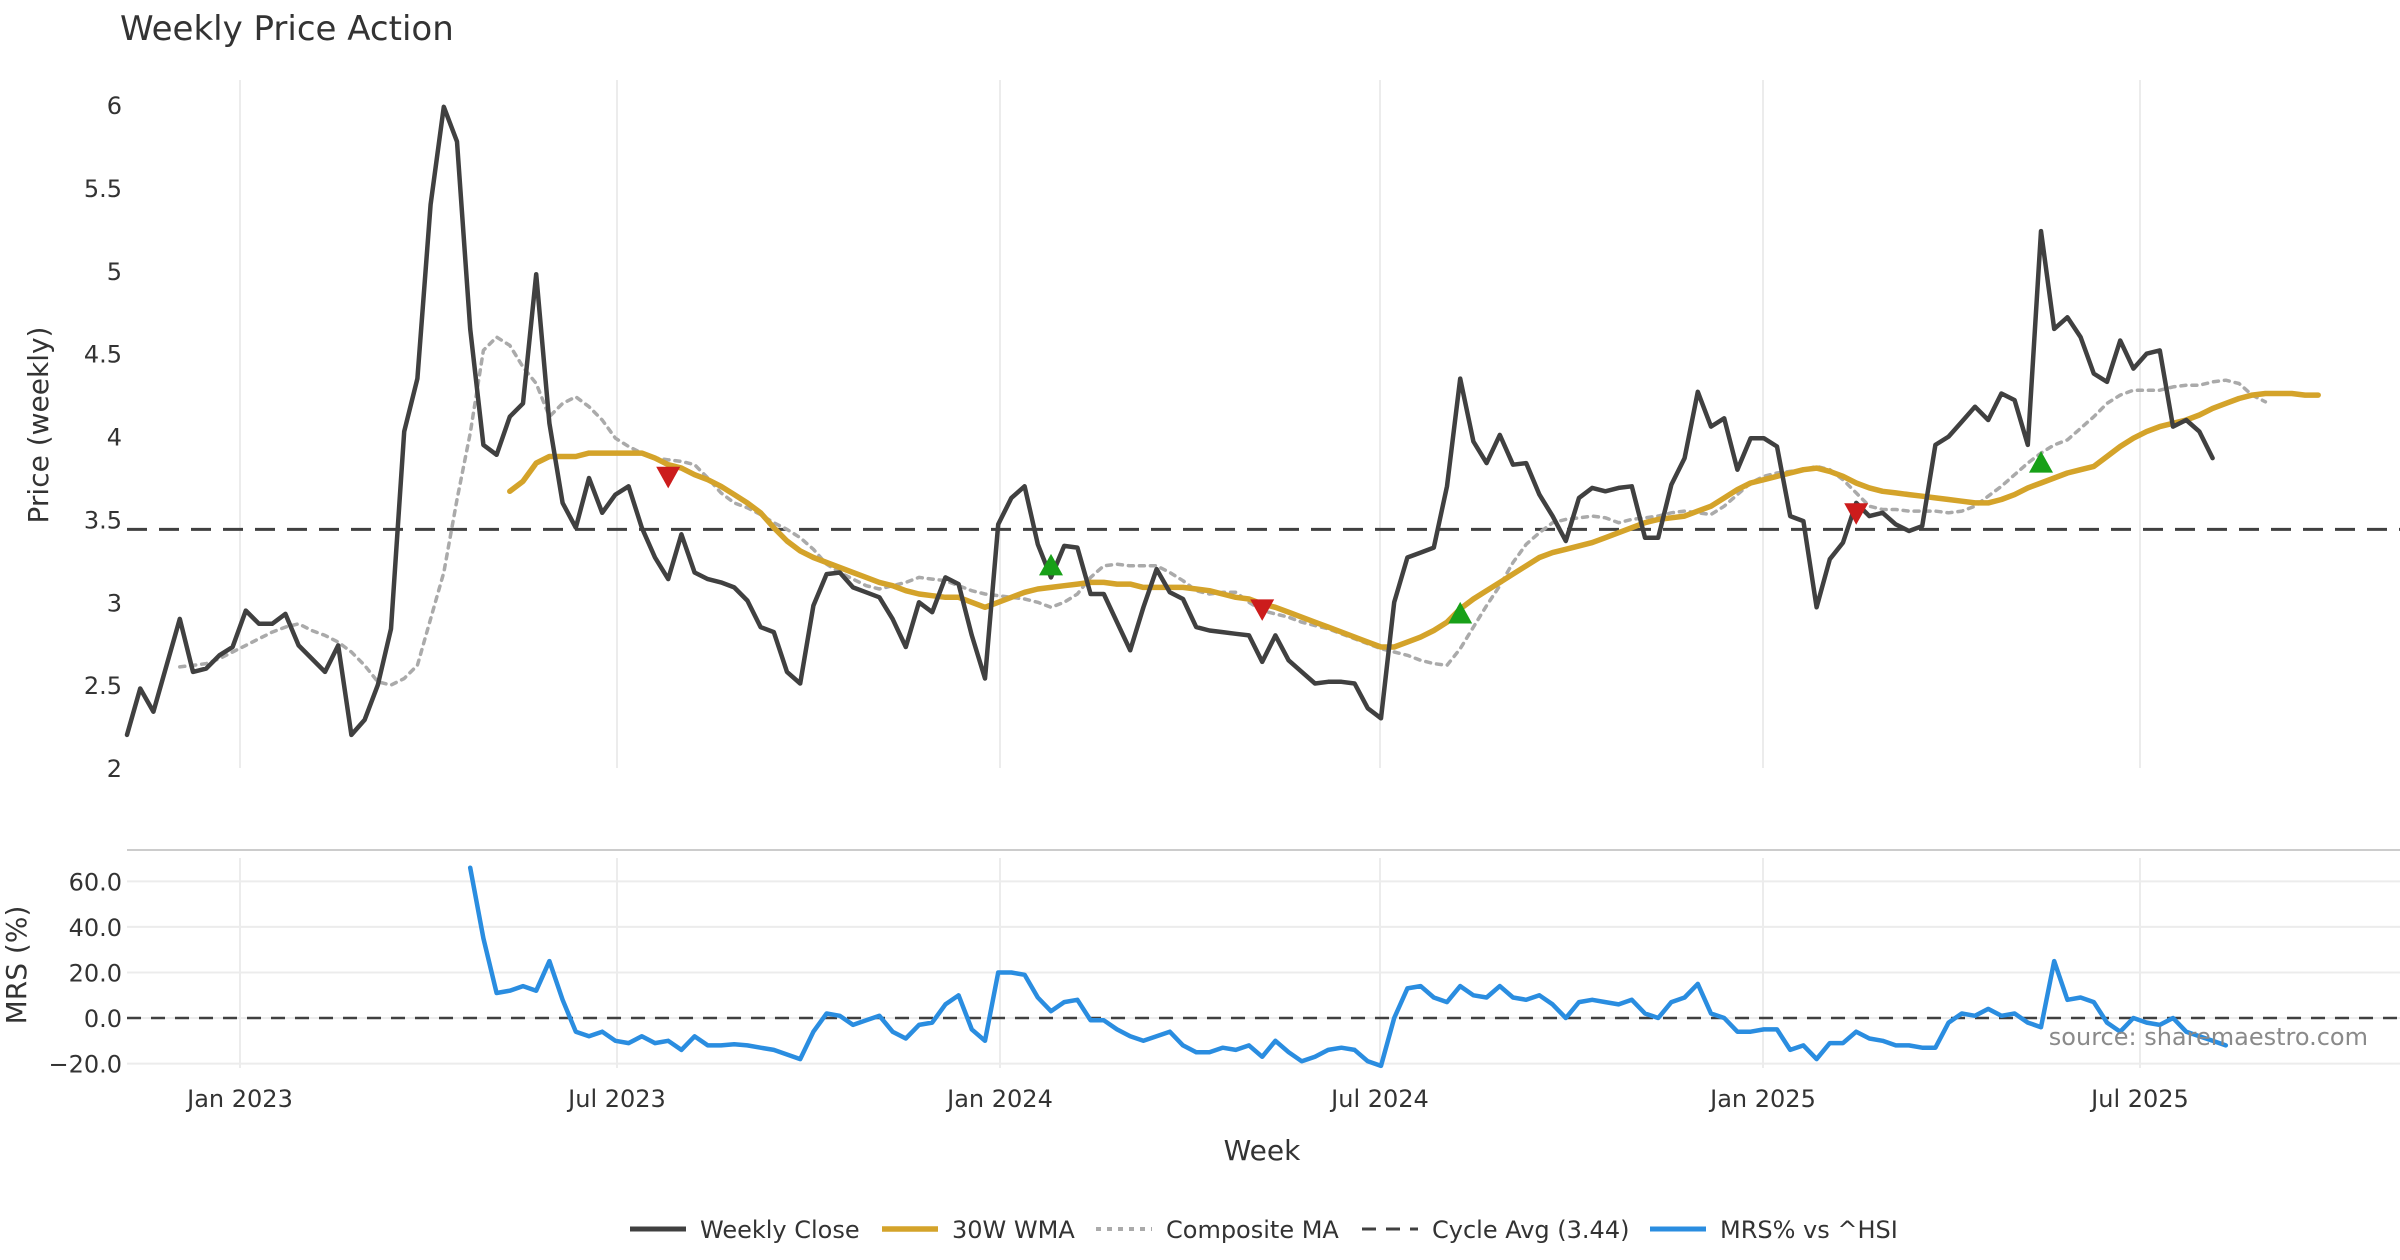 The height and width of the screenshot is (1260, 2400). What do you see at coordinates (16, 965) in the screenshot?
I see `mrs-y-label: MRS (%)` at bounding box center [16, 965].